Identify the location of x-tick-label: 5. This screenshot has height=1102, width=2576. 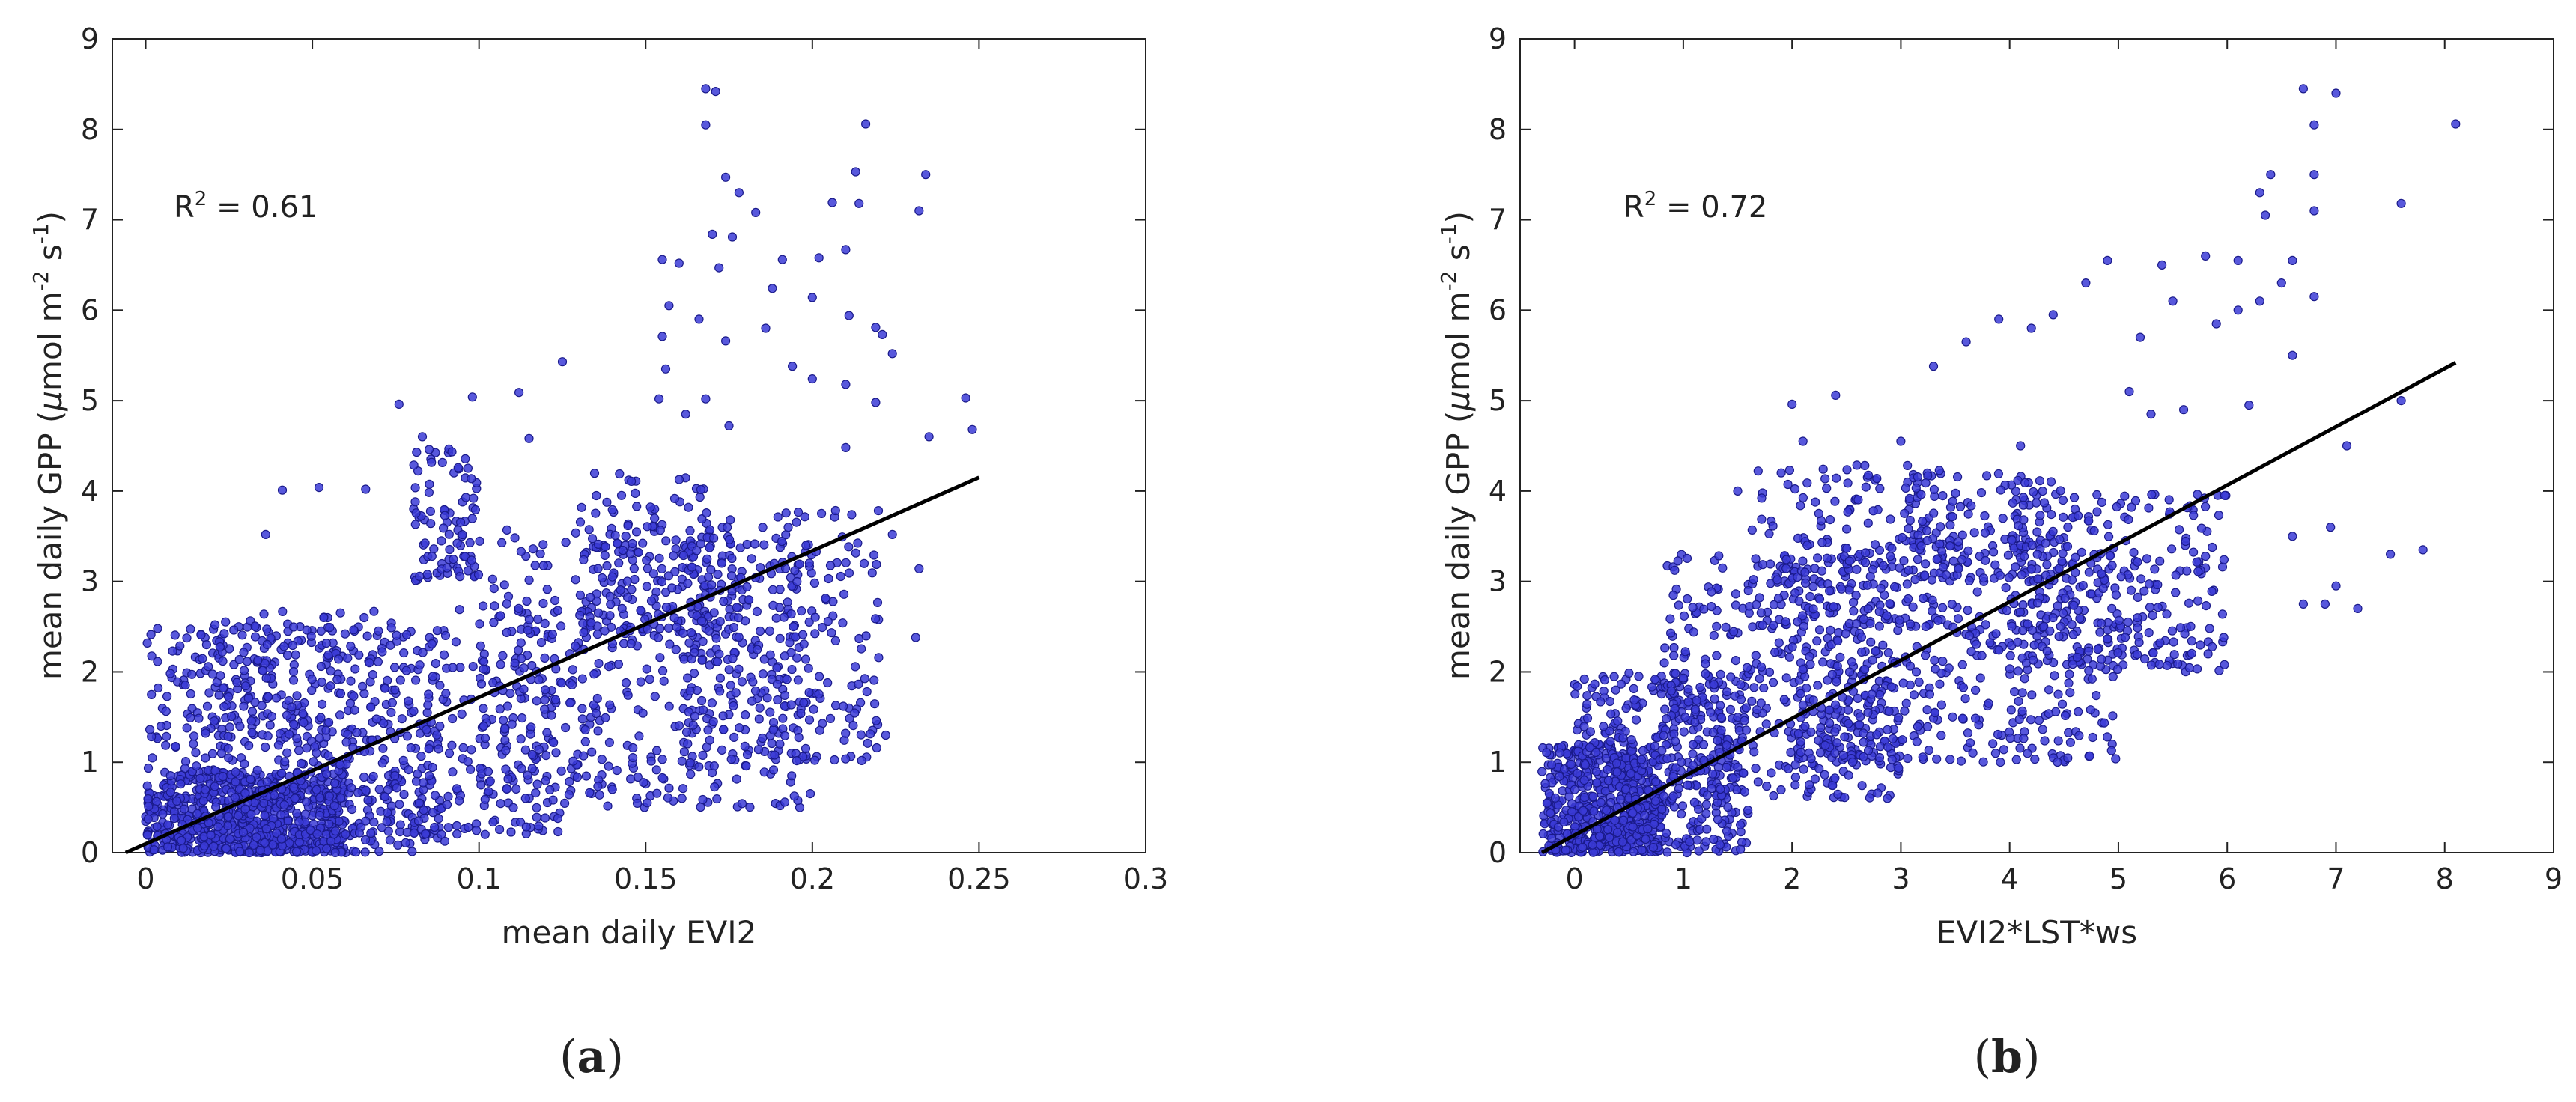
(2118, 878).